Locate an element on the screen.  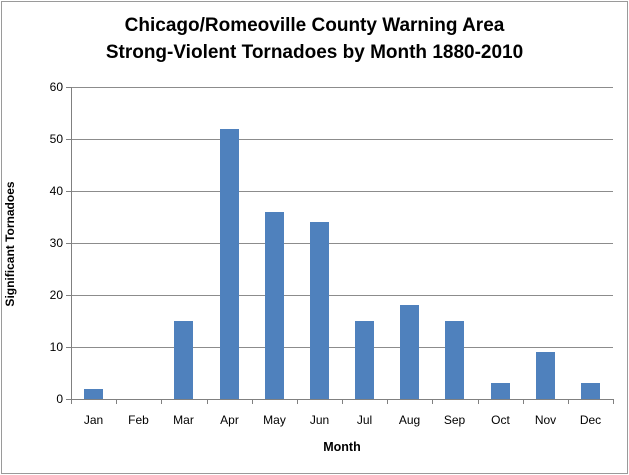
x-category-label: Mar is located at coordinates (183, 420).